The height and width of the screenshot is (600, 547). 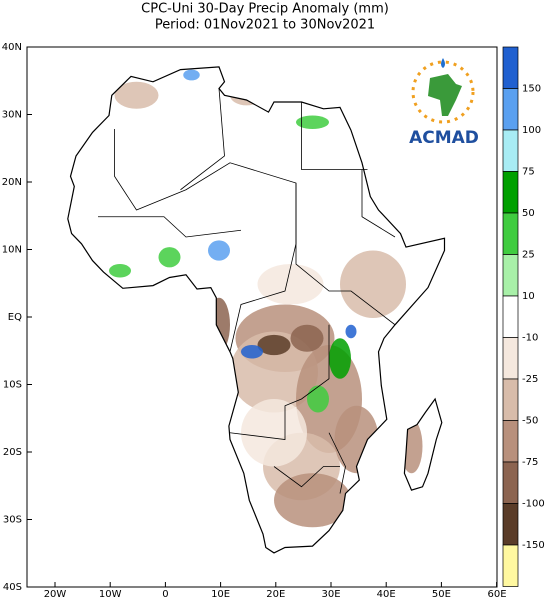 I want to click on colorbar-label: 10, so click(x=528, y=296).